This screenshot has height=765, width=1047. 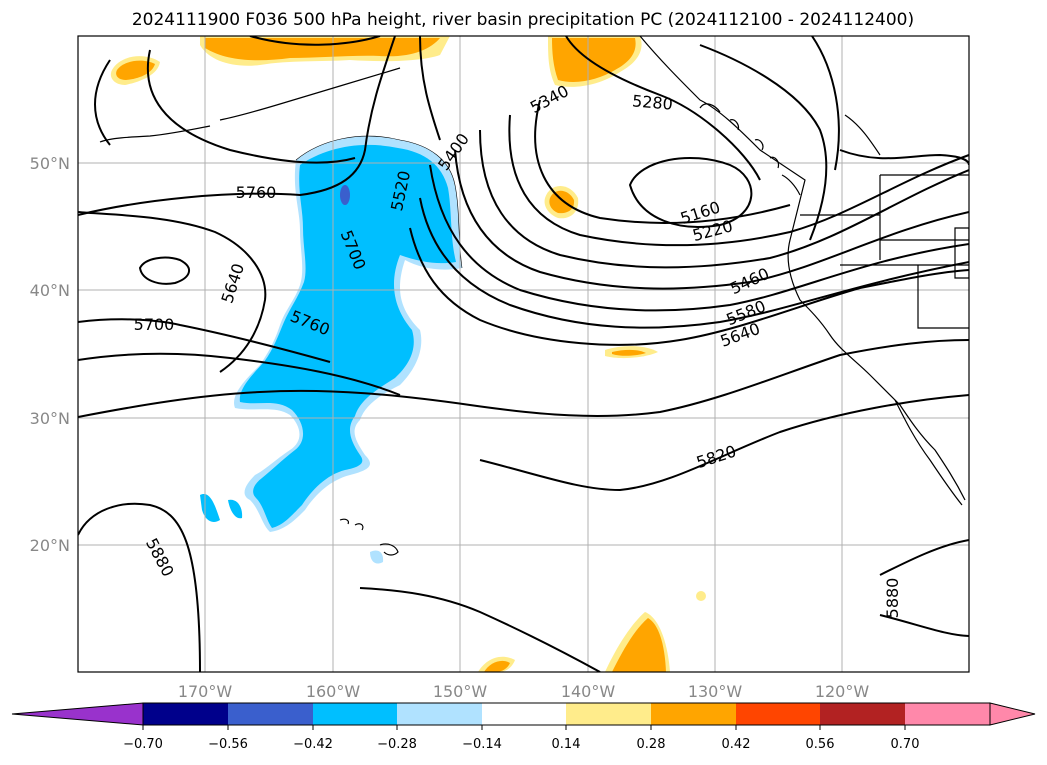 What do you see at coordinates (313, 744) in the screenshot?
I see `colorbar-tick-label: −0.42` at bounding box center [313, 744].